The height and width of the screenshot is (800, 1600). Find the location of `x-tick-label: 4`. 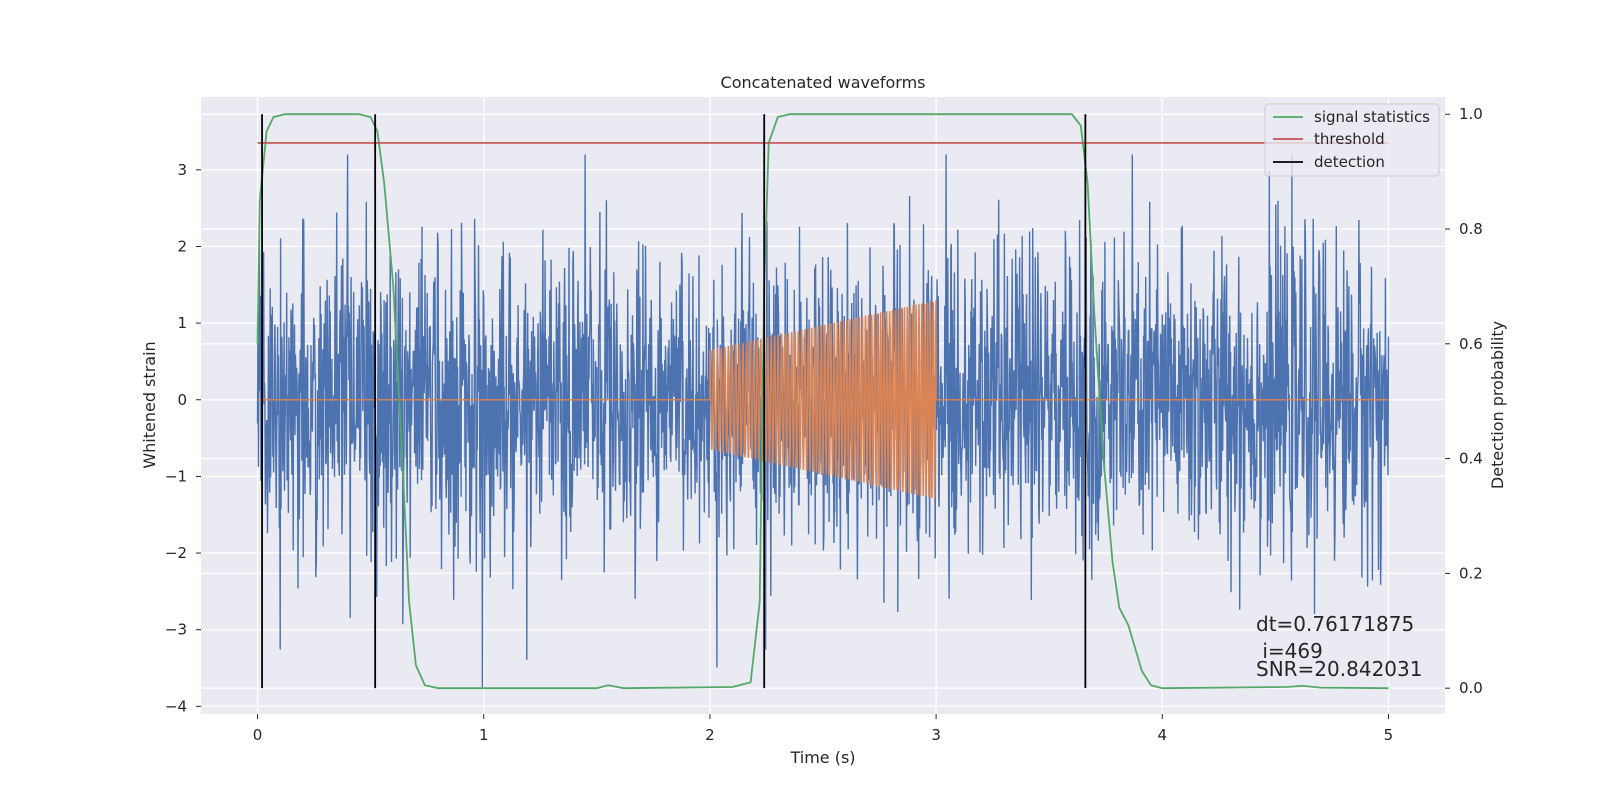

x-tick-label: 4 is located at coordinates (1162, 735).